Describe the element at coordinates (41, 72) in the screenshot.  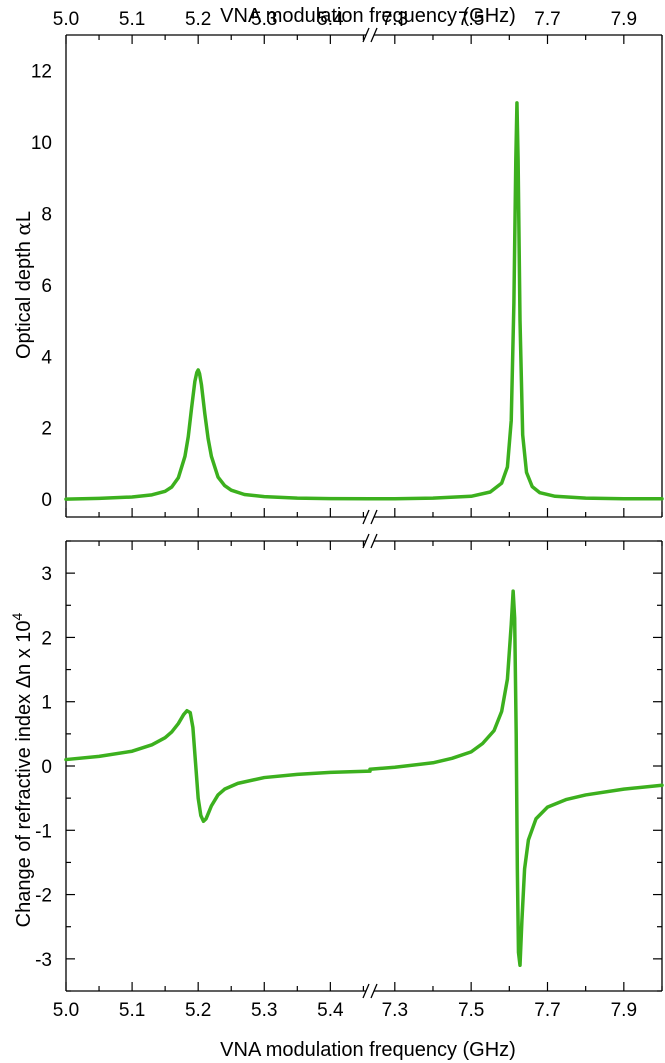
I see `y-tick-label: 12` at that location.